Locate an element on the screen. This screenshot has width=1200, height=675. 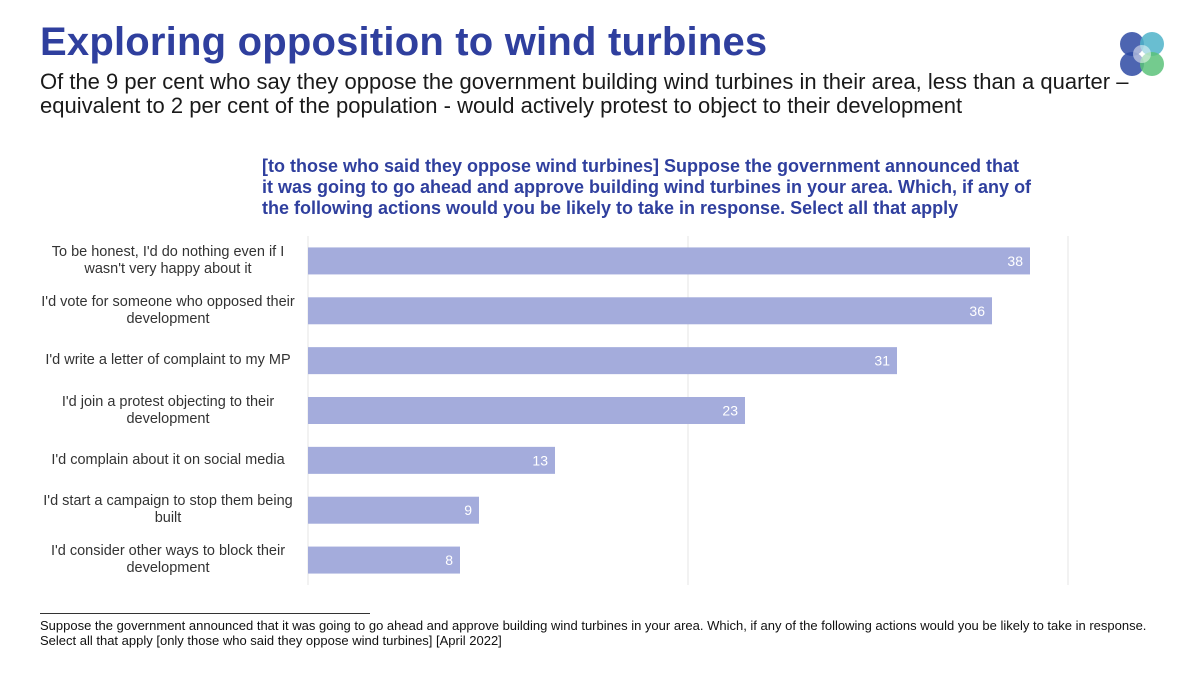
bar-value-label: 36 is located at coordinates (977, 311).